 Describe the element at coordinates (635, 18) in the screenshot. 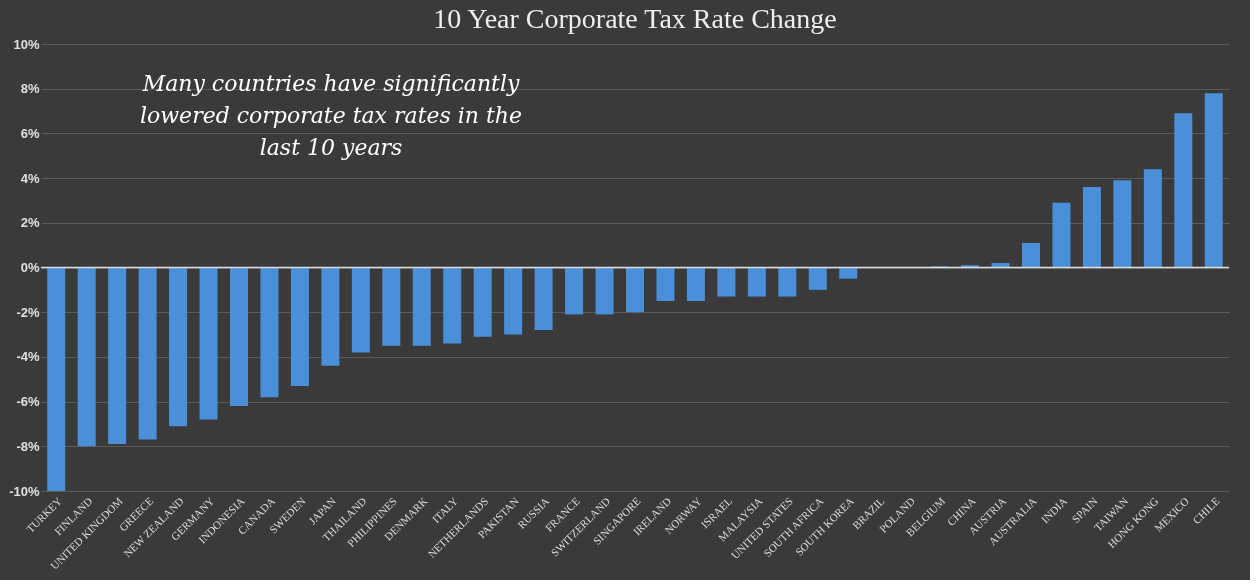

I see `chart-title: 10 Year Corporate Tax Rate Change` at that location.